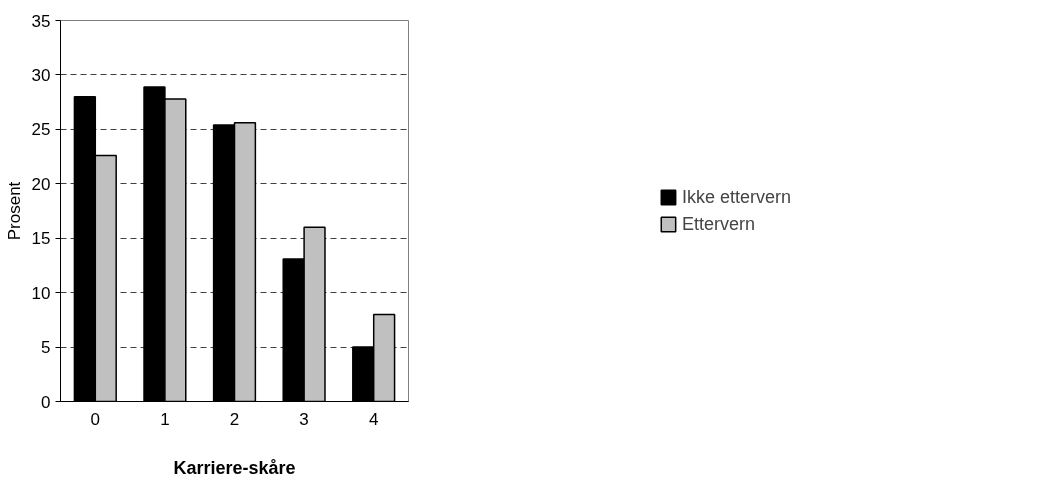 Image resolution: width=1042 pixels, height=491 pixels. I want to click on y-axis-title: Prosent, so click(14, 211).